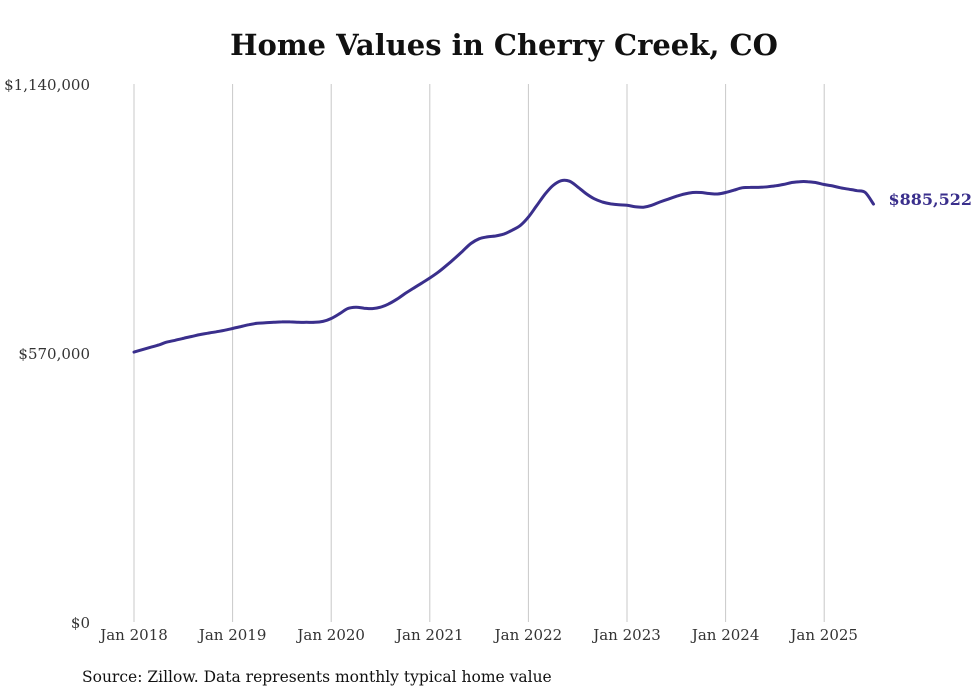  I want to click on latest-value-label: $885,522, so click(931, 199).